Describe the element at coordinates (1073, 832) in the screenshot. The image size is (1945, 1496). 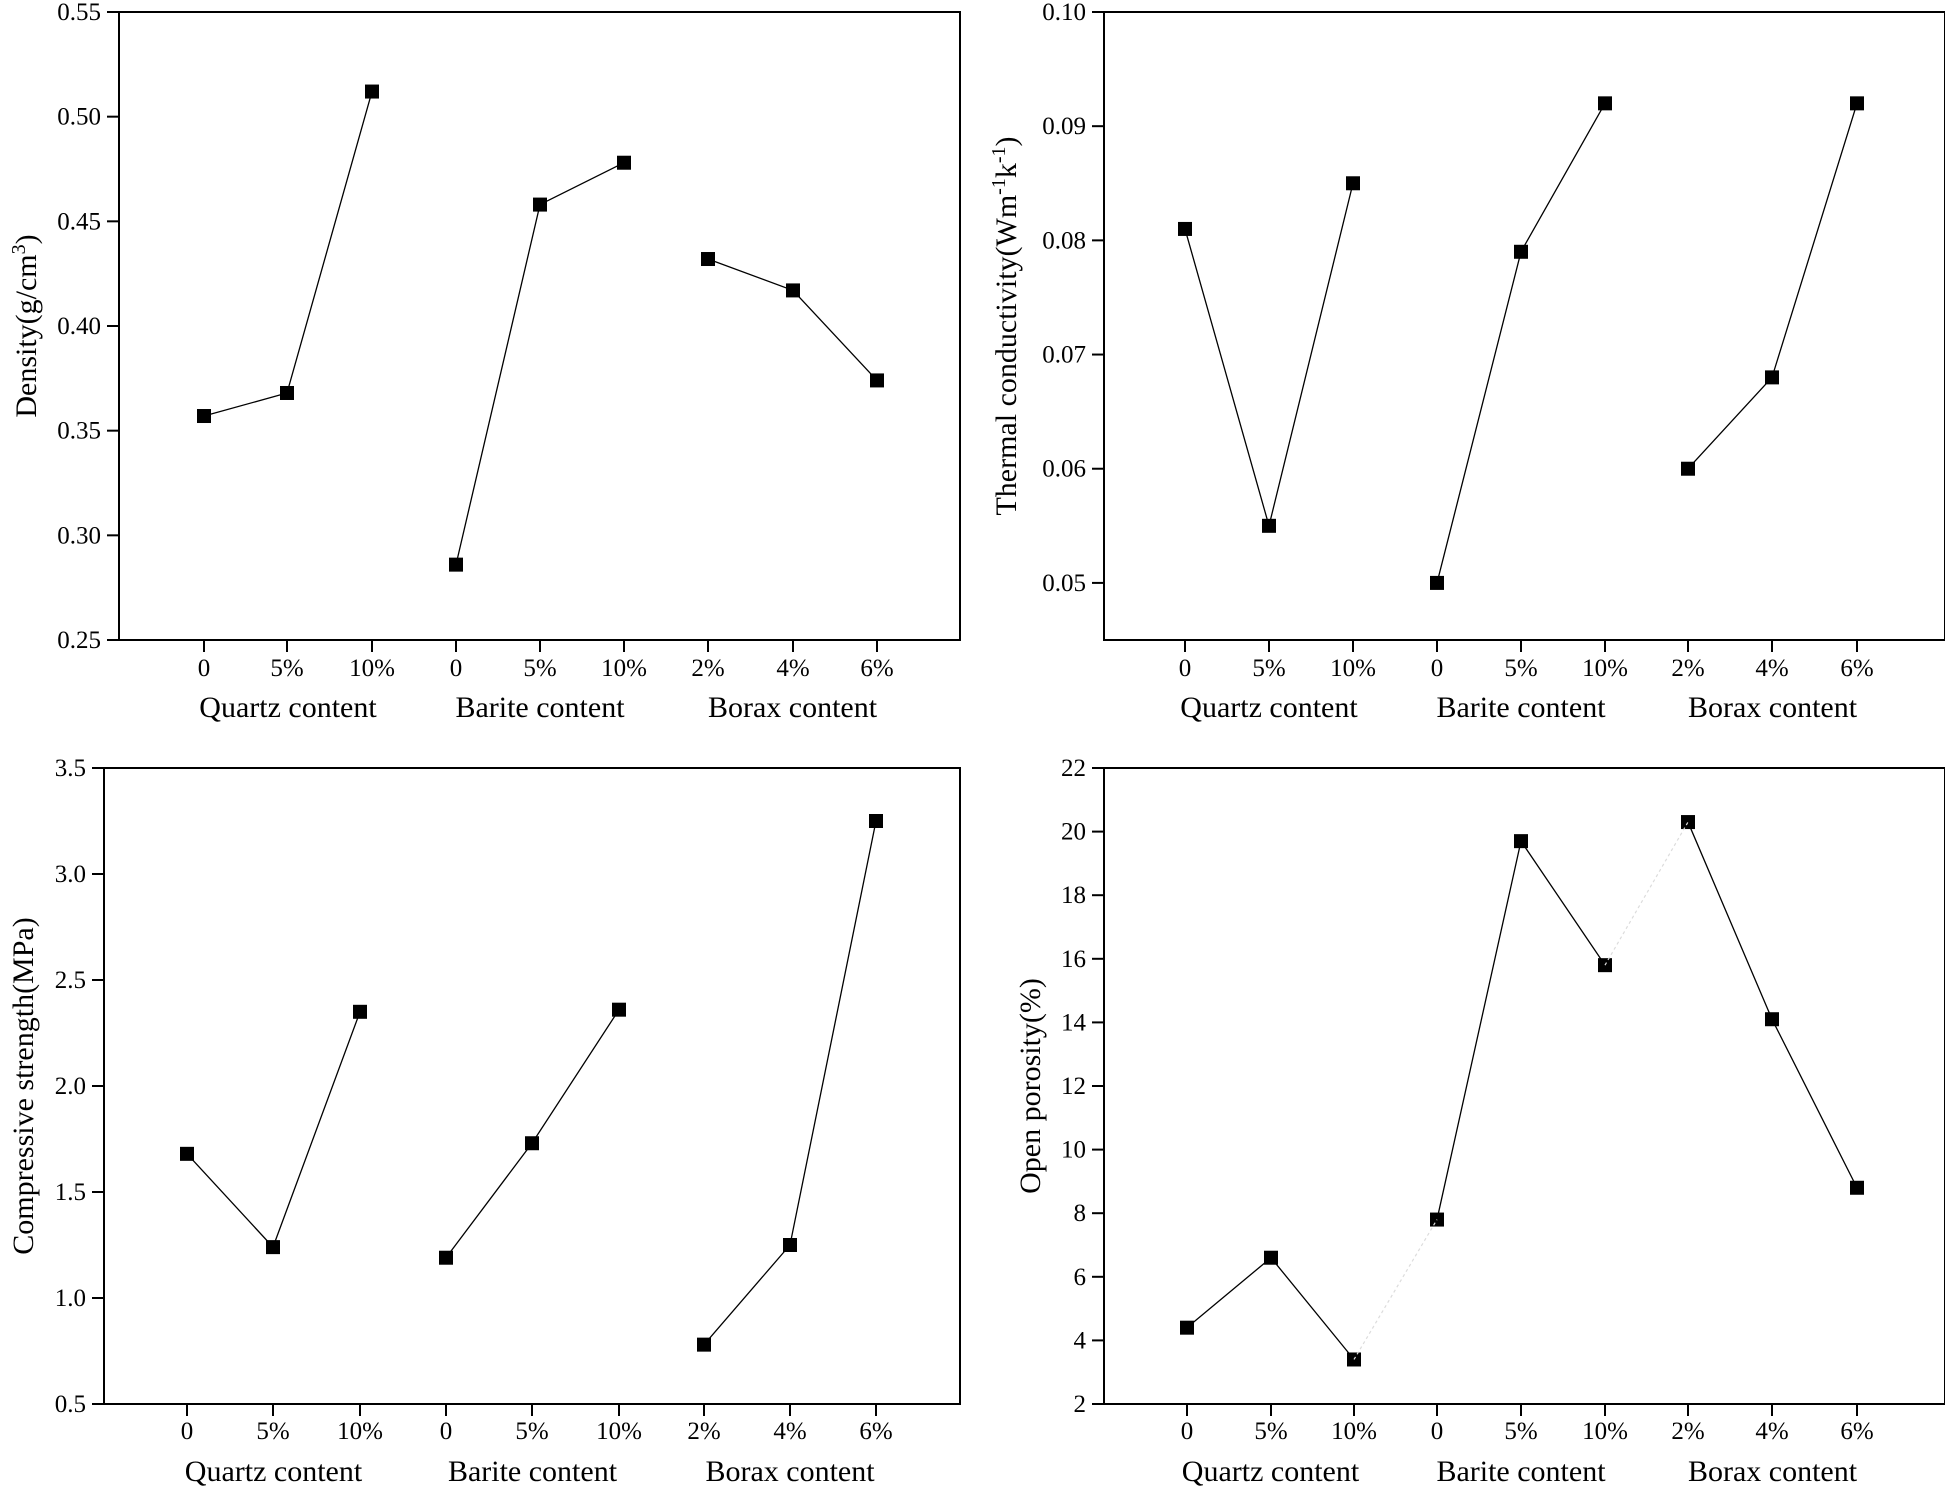
I see `y-tick-label: 20` at that location.